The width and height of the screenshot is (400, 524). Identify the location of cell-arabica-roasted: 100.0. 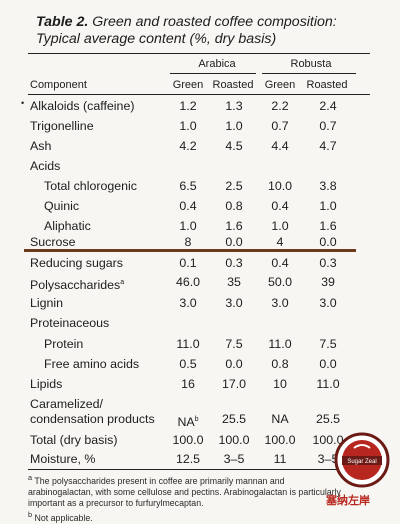
(234, 440).